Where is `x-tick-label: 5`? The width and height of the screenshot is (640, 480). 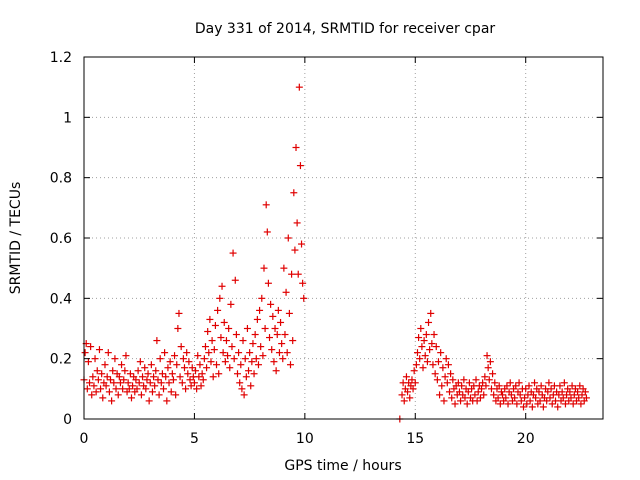
x-tick-label: 5 is located at coordinates (194, 439).